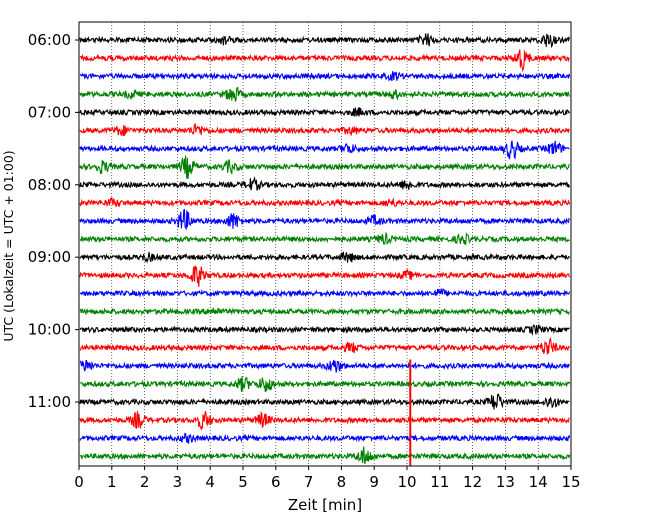  I want to click on y-axis-label: UTC (Lokalzeit = UTC + 01:00), so click(8, 245).